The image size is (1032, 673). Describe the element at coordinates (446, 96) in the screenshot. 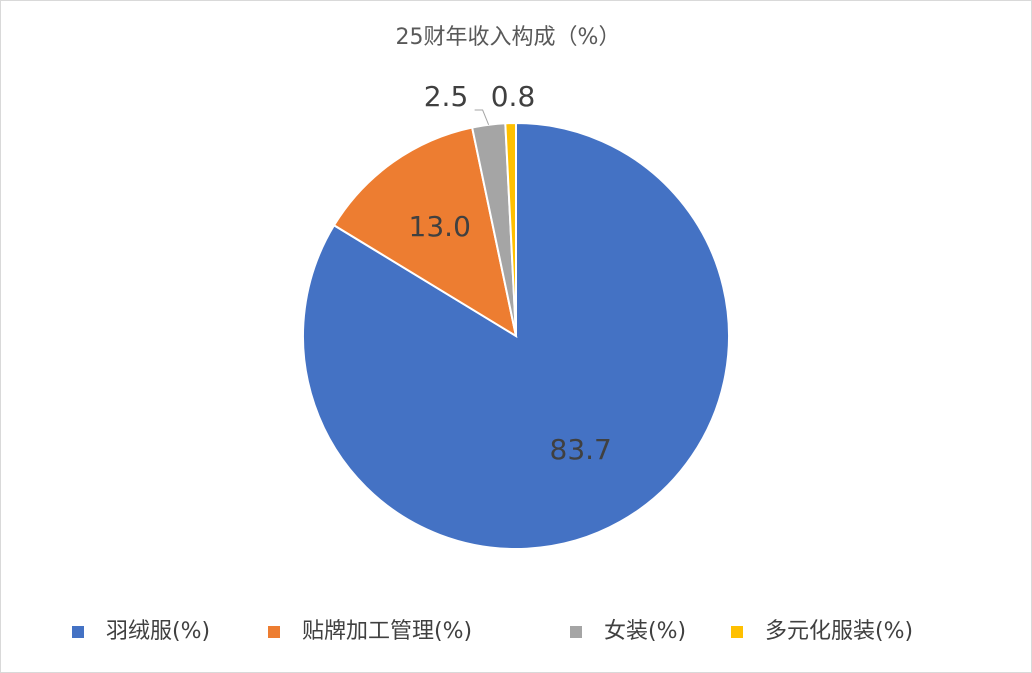

I see `data-label: 2.5` at that location.